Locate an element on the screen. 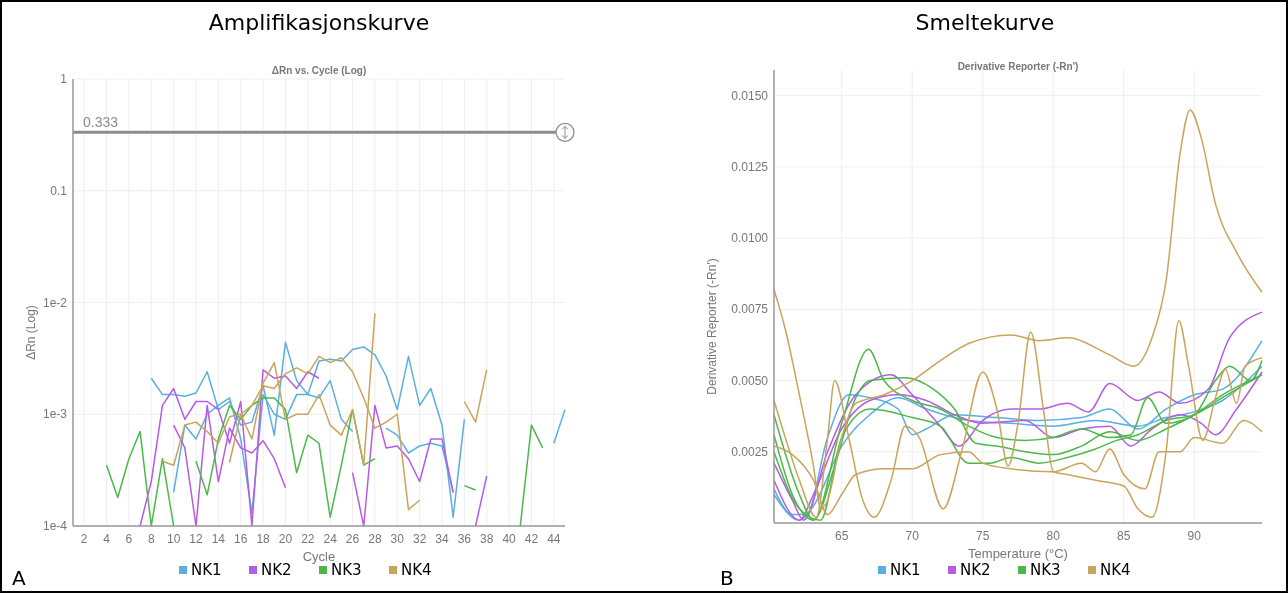 The height and width of the screenshot is (593, 1288). x-tick-label: 32 is located at coordinates (419, 539).